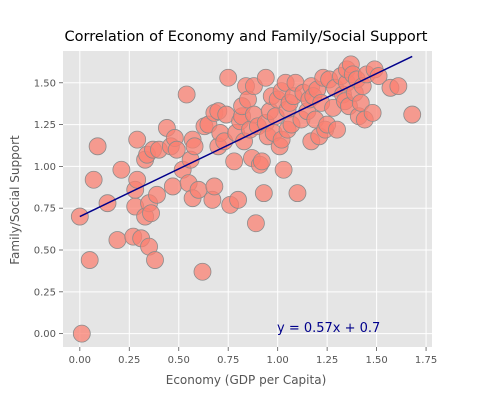 The height and width of the screenshot is (400, 480). Describe the element at coordinates (15, 200) in the screenshot. I see `y-axis-label: Family/Social Support` at that location.